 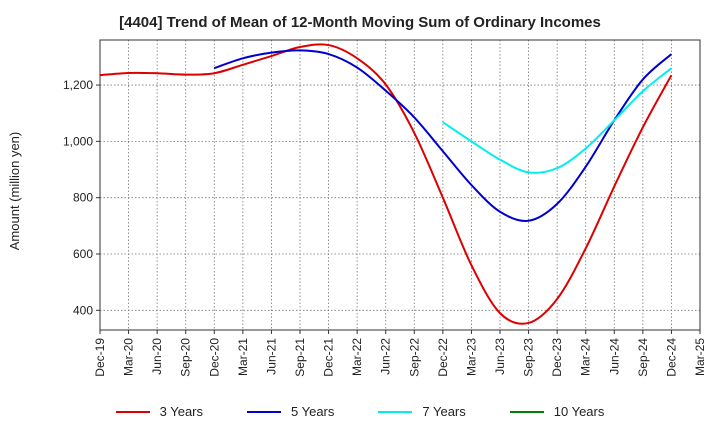 I want to click on y-tick-label: 1,200, so click(x=78, y=85).